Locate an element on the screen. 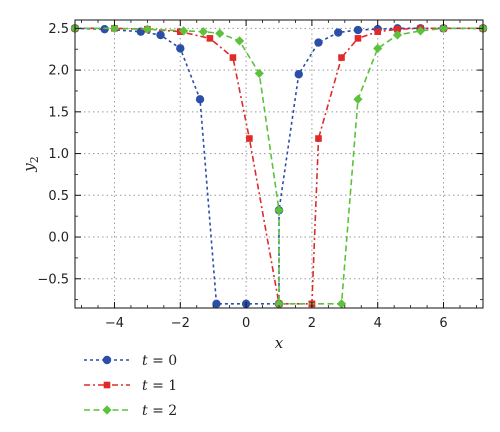 This screenshot has width=500, height=432. legend-label-2: t = 2 is located at coordinates (159, 411).